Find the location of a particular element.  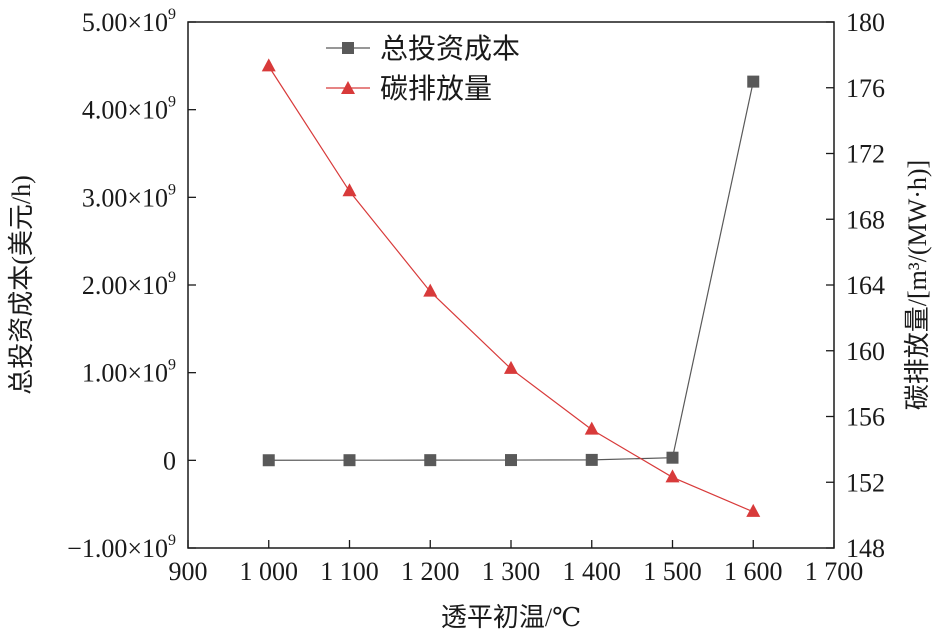

left-y-tick-mantissa: 1.00×10 is located at coordinates (125, 373).